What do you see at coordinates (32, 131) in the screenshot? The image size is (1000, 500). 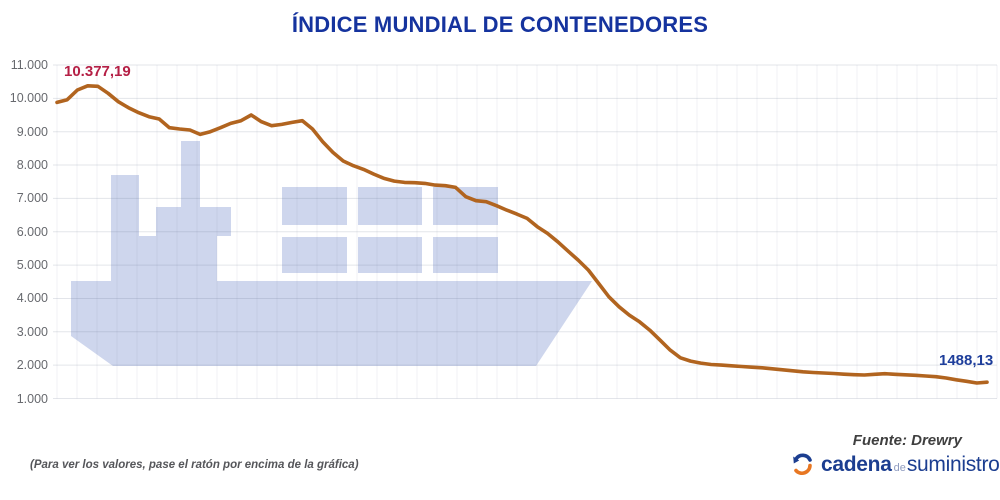 I see `y-axis-label: 9.000` at bounding box center [32, 131].